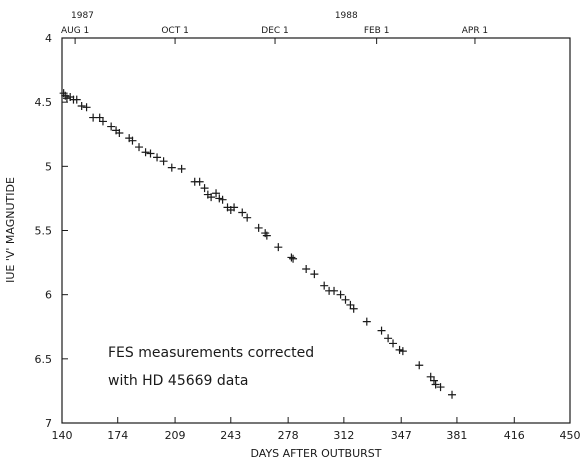 The image size is (587, 463). Describe the element at coordinates (48, 295) in the screenshot. I see `y-tick-label: 6` at that location.